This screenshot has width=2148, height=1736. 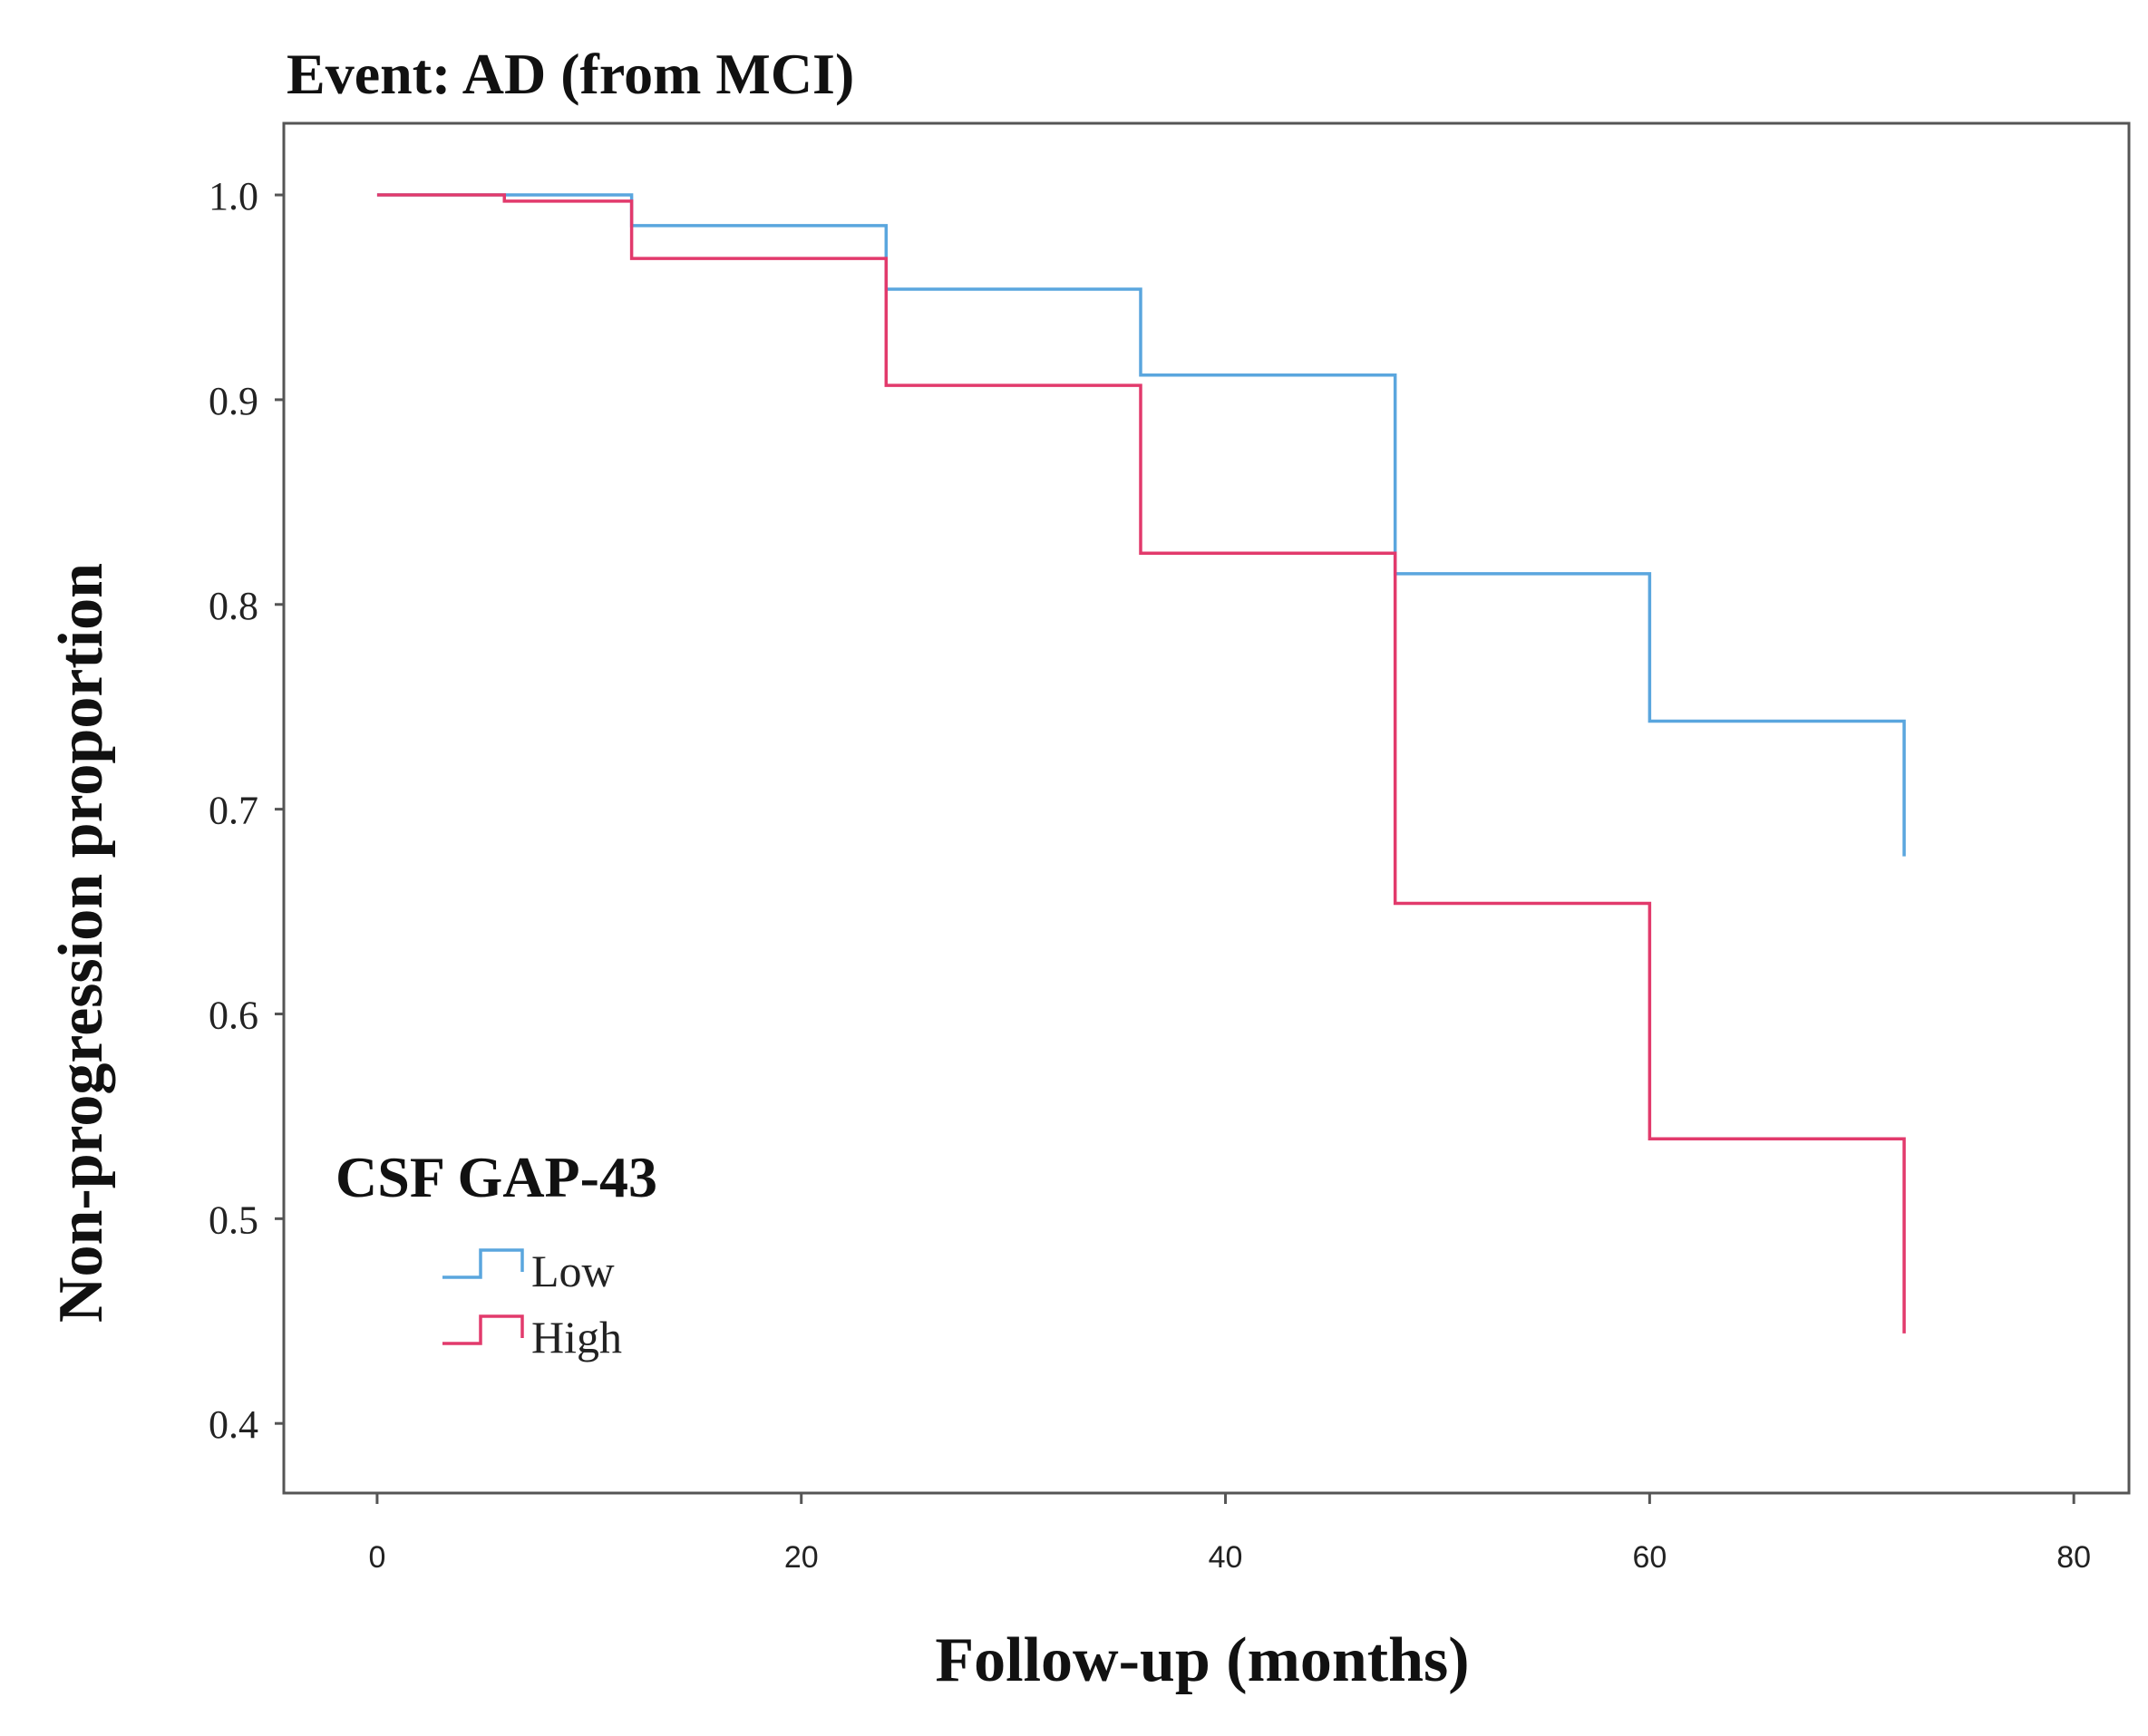 What do you see at coordinates (802, 1557) in the screenshot?
I see `x-tick-label: 20` at bounding box center [802, 1557].